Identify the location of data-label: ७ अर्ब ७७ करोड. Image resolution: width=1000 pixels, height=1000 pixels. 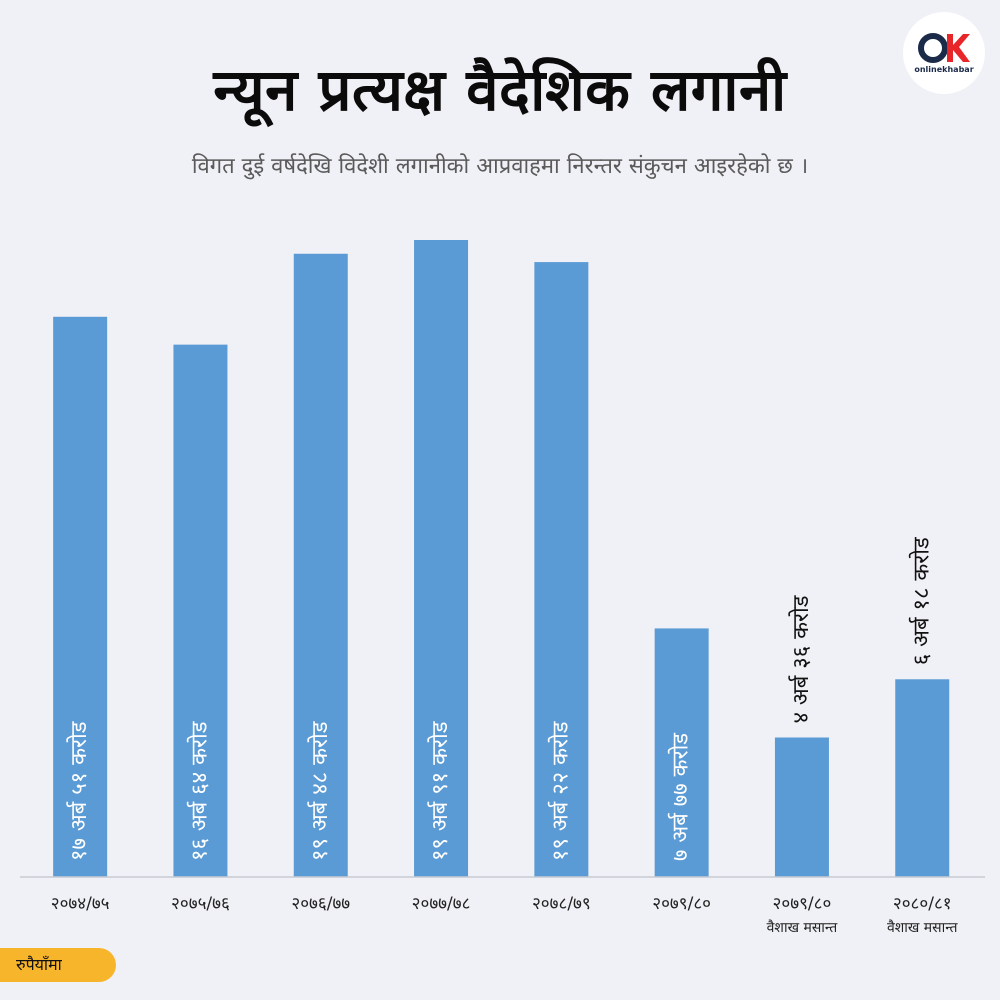
(681, 797).